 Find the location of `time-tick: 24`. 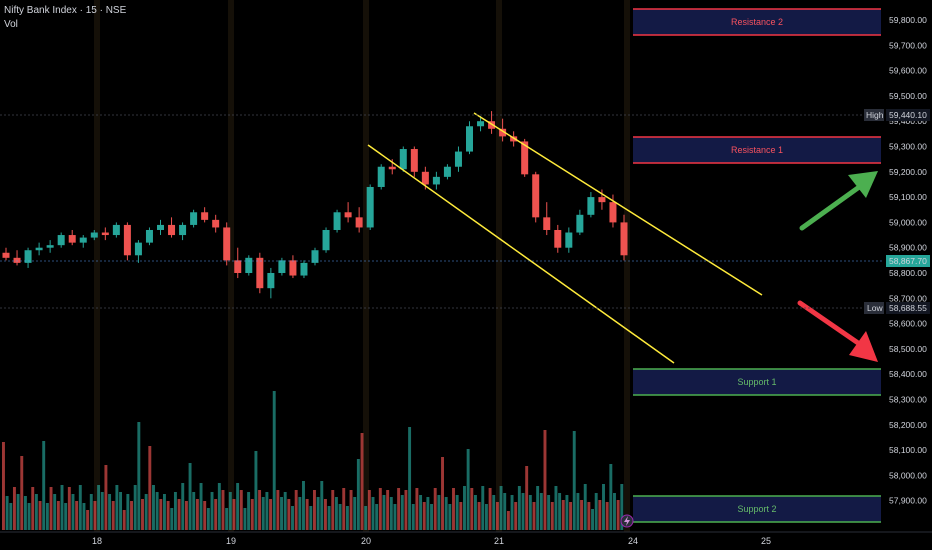

time-tick: 24 is located at coordinates (633, 541).